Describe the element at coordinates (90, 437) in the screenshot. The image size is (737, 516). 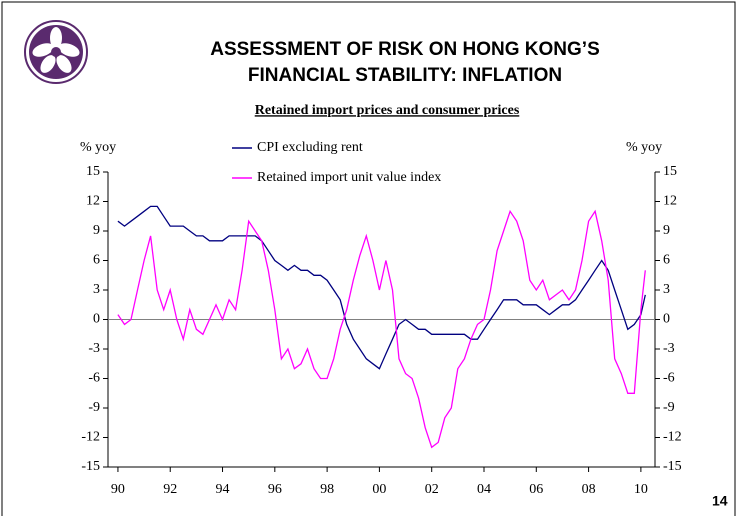
I see `y-tick-label: -12` at that location.